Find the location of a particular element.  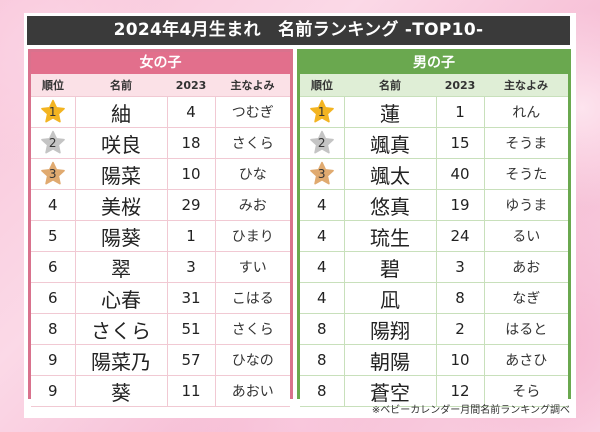

name-cell: 葵 is located at coordinates (121, 391).